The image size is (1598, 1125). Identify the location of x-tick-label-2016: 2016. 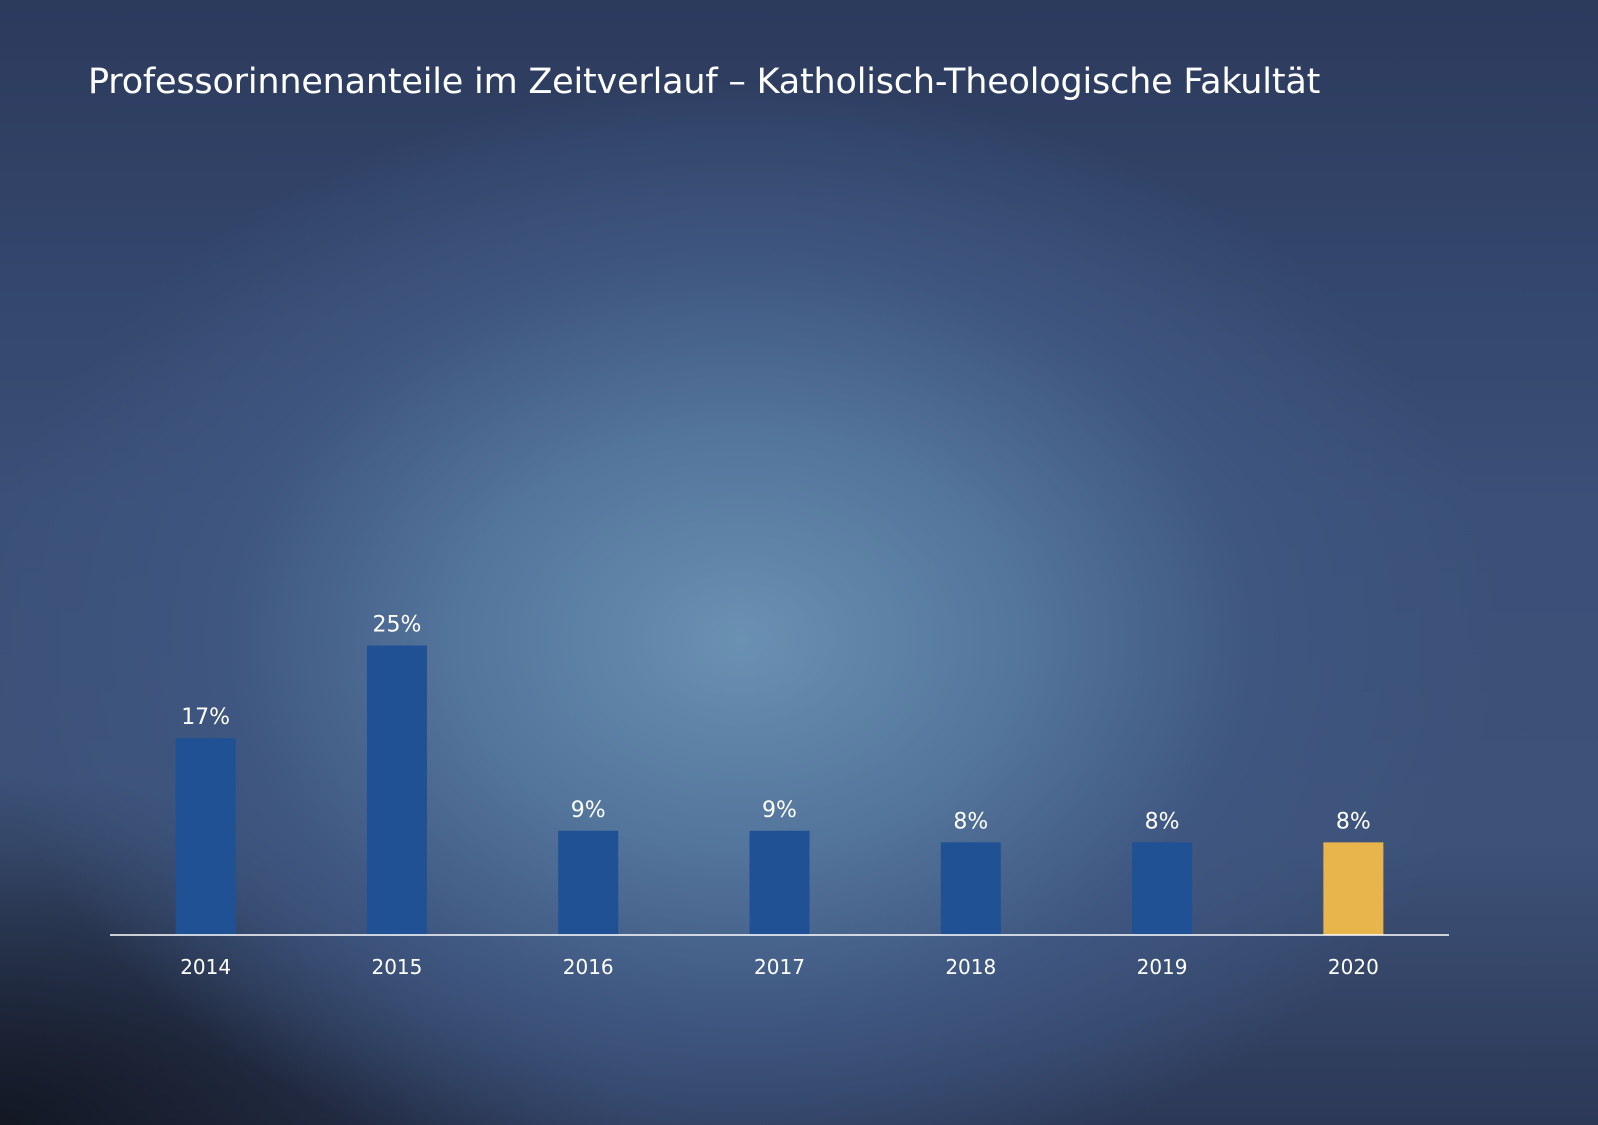
(588, 967).